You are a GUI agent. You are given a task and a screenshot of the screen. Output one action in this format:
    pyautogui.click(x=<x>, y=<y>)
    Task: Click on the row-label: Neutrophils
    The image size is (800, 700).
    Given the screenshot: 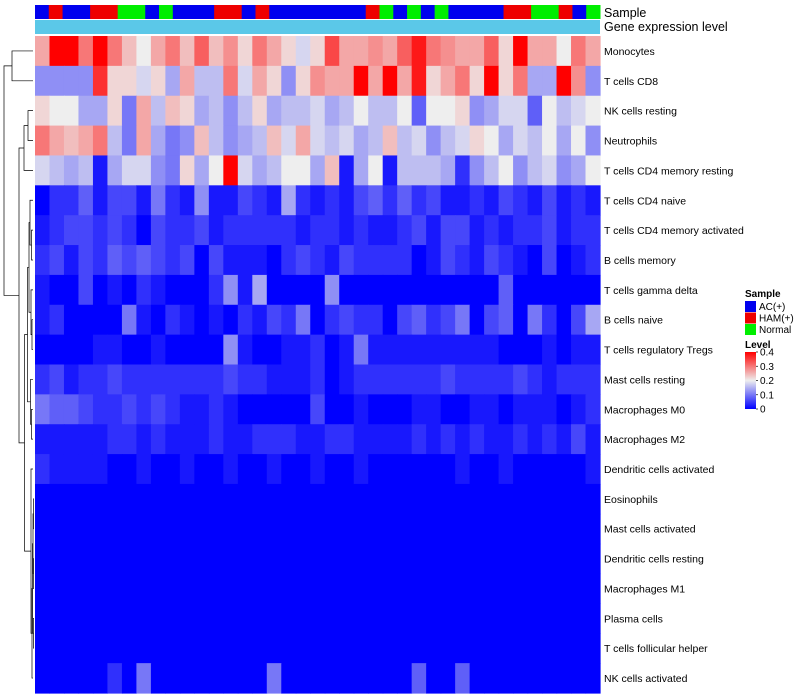 What is the action you would take?
    pyautogui.click(x=630, y=142)
    